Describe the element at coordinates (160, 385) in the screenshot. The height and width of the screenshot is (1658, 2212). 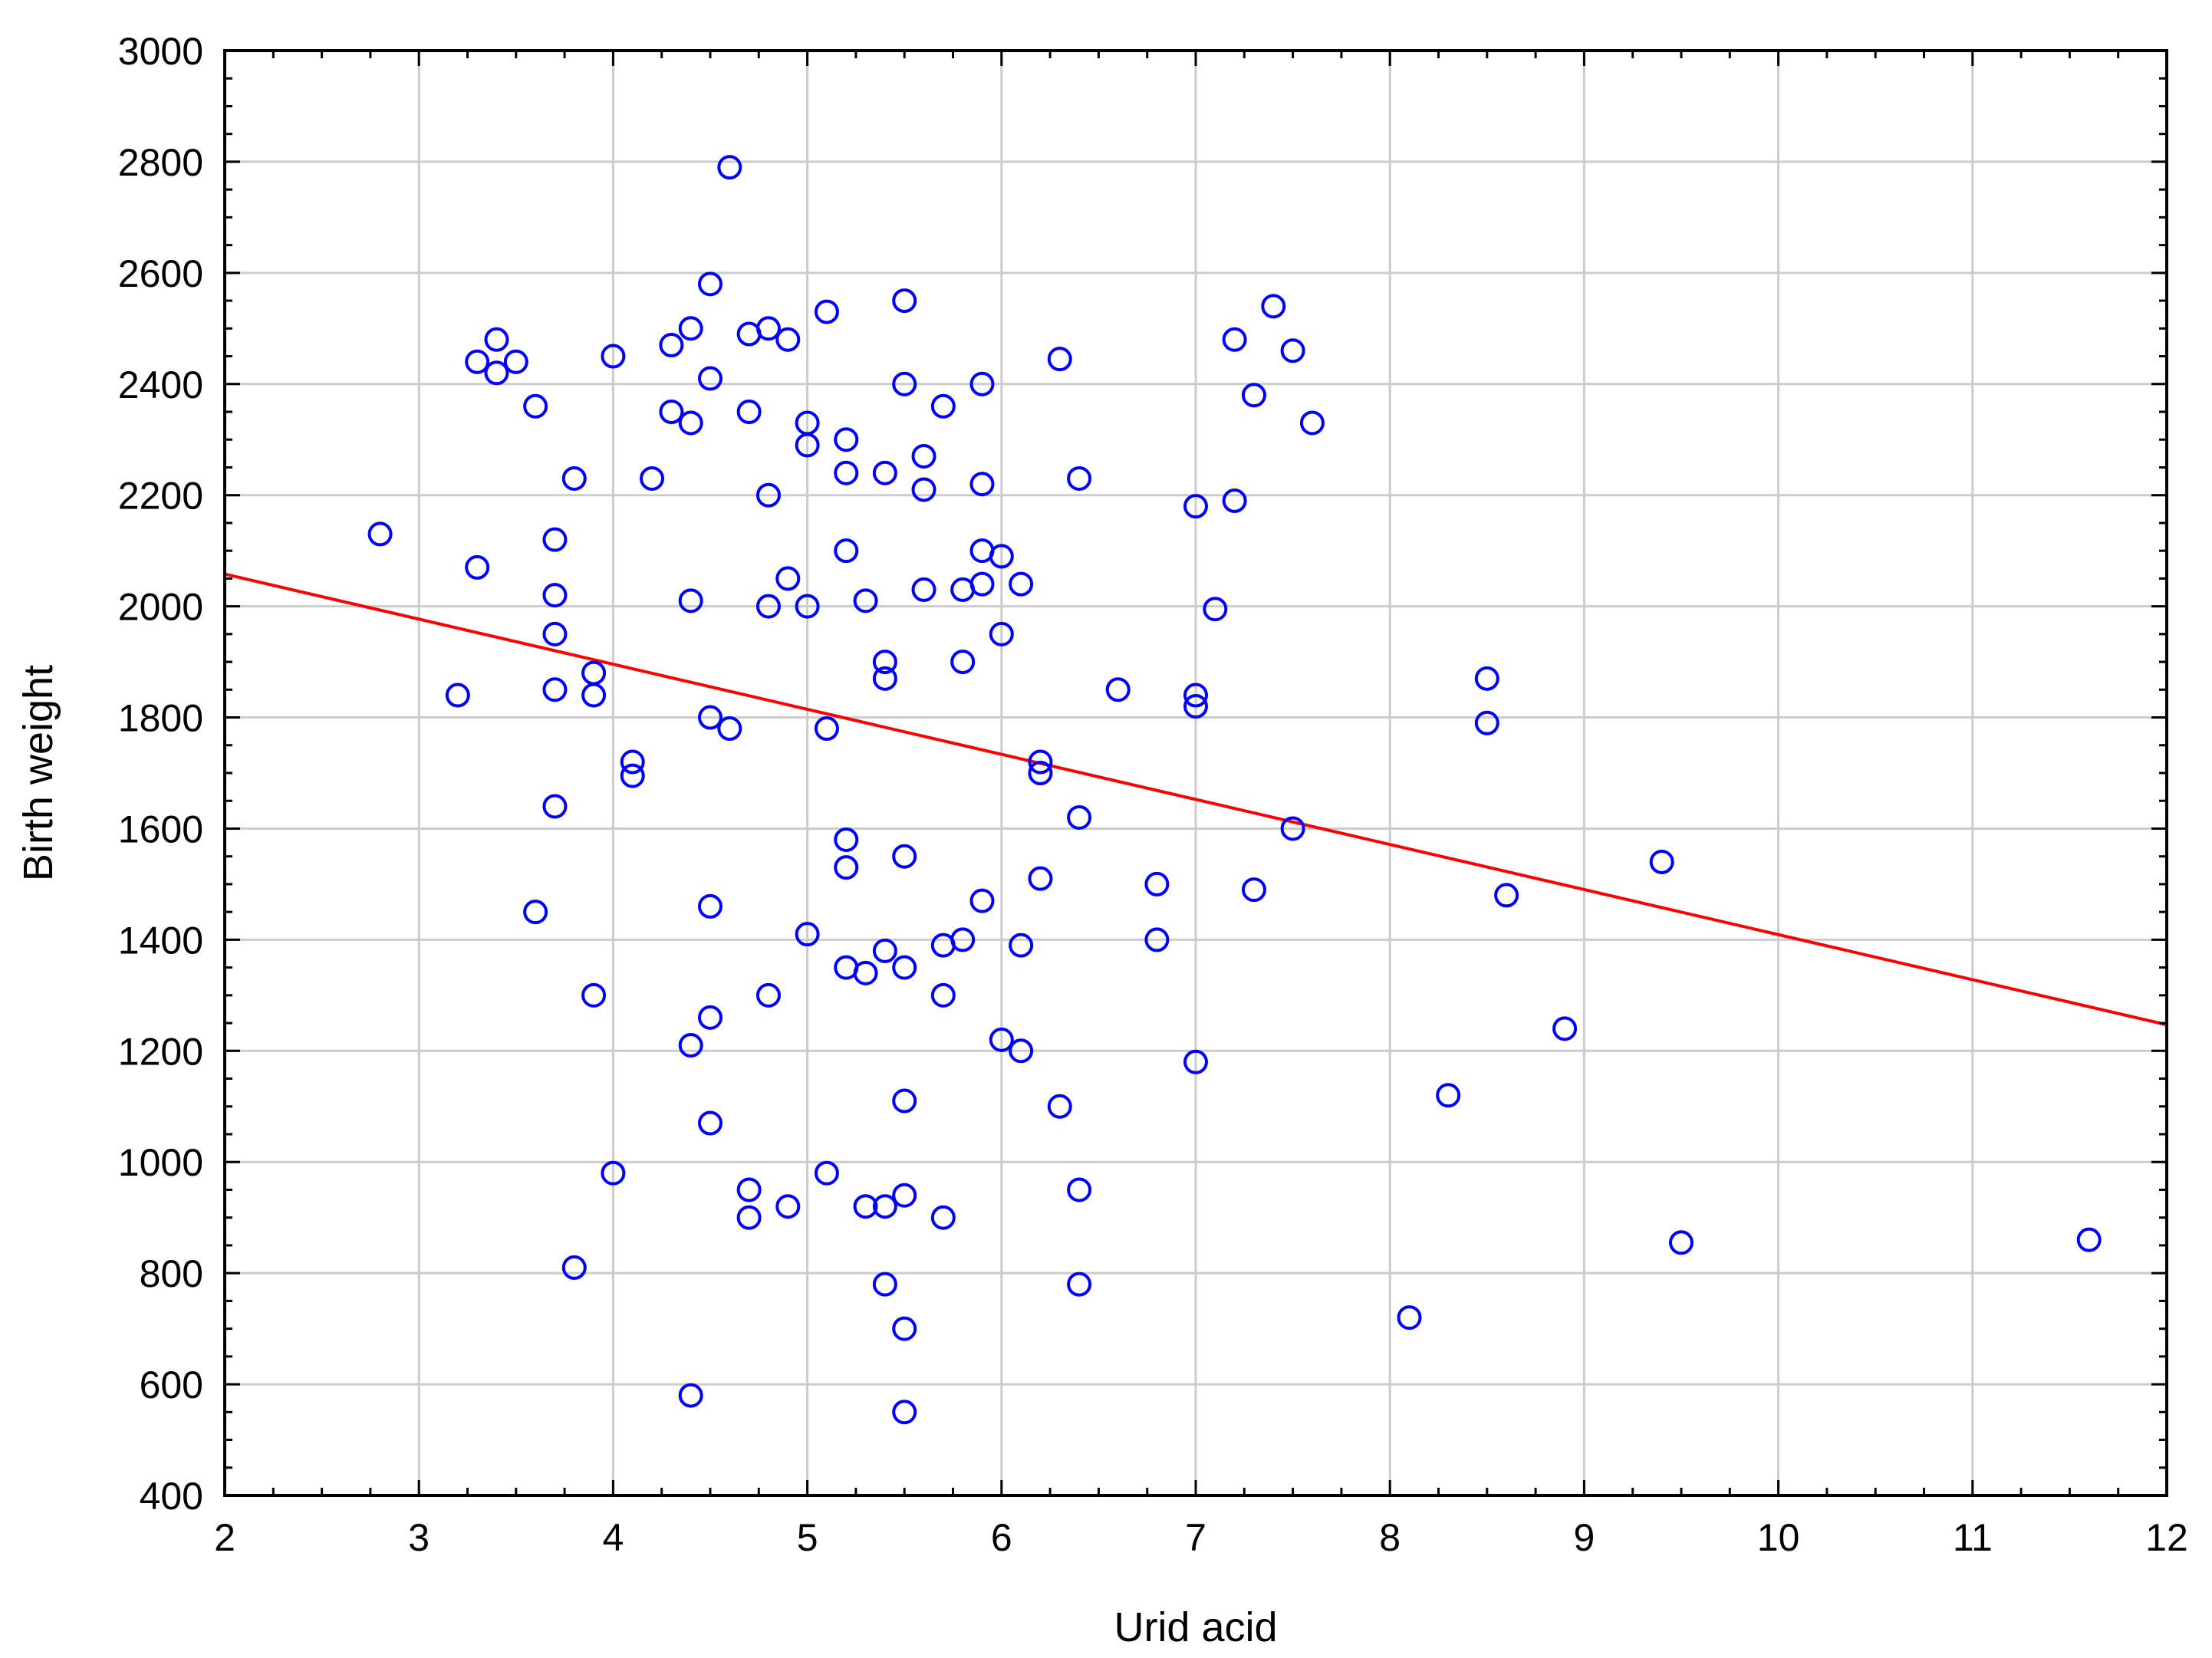
I see `y-tick-label: 2400` at that location.